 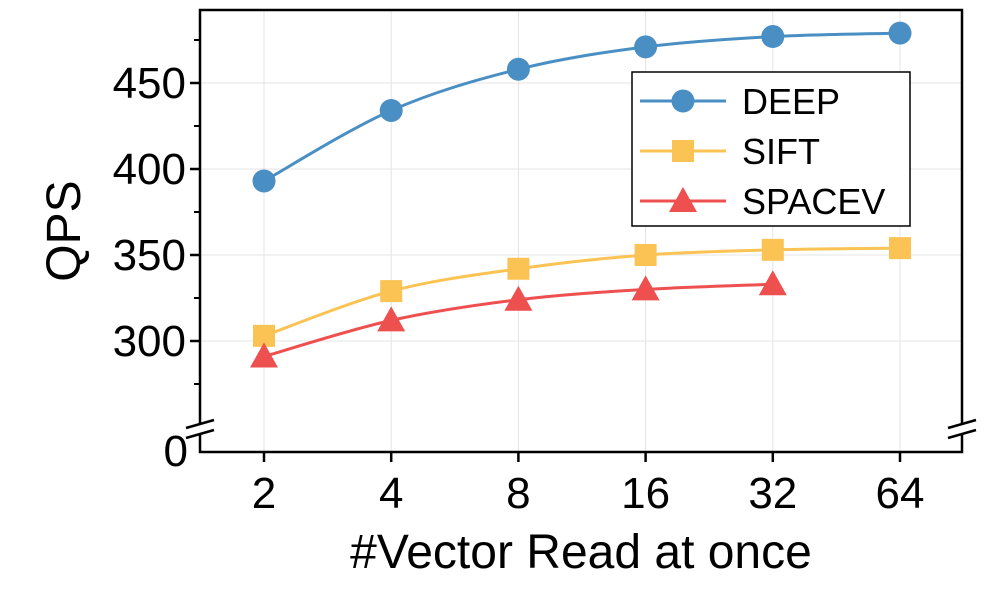 I want to click on legend-marker-sift, so click(x=683, y=151).